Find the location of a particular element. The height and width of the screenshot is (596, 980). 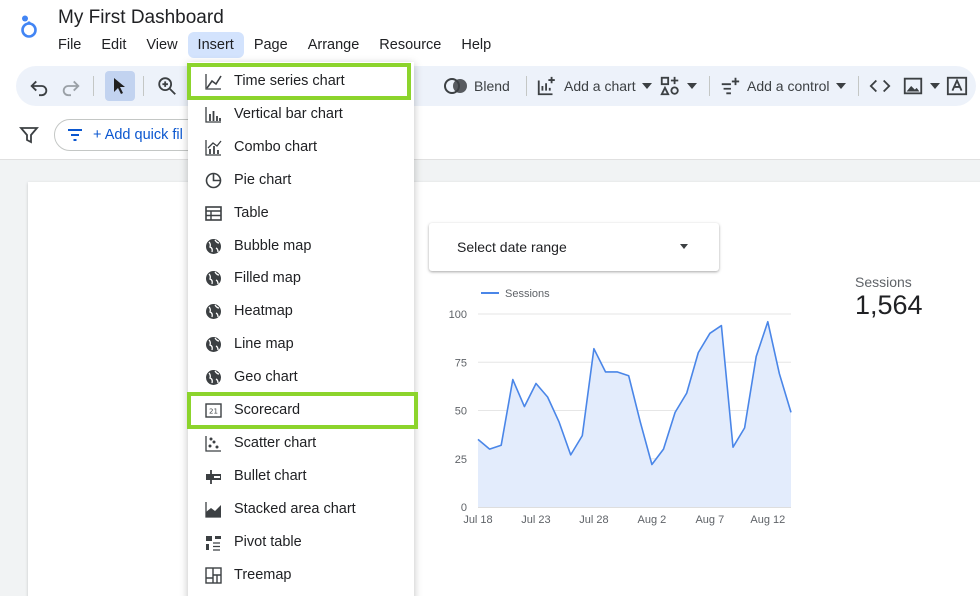

add-control-label: Add a control is located at coordinates (788, 86).